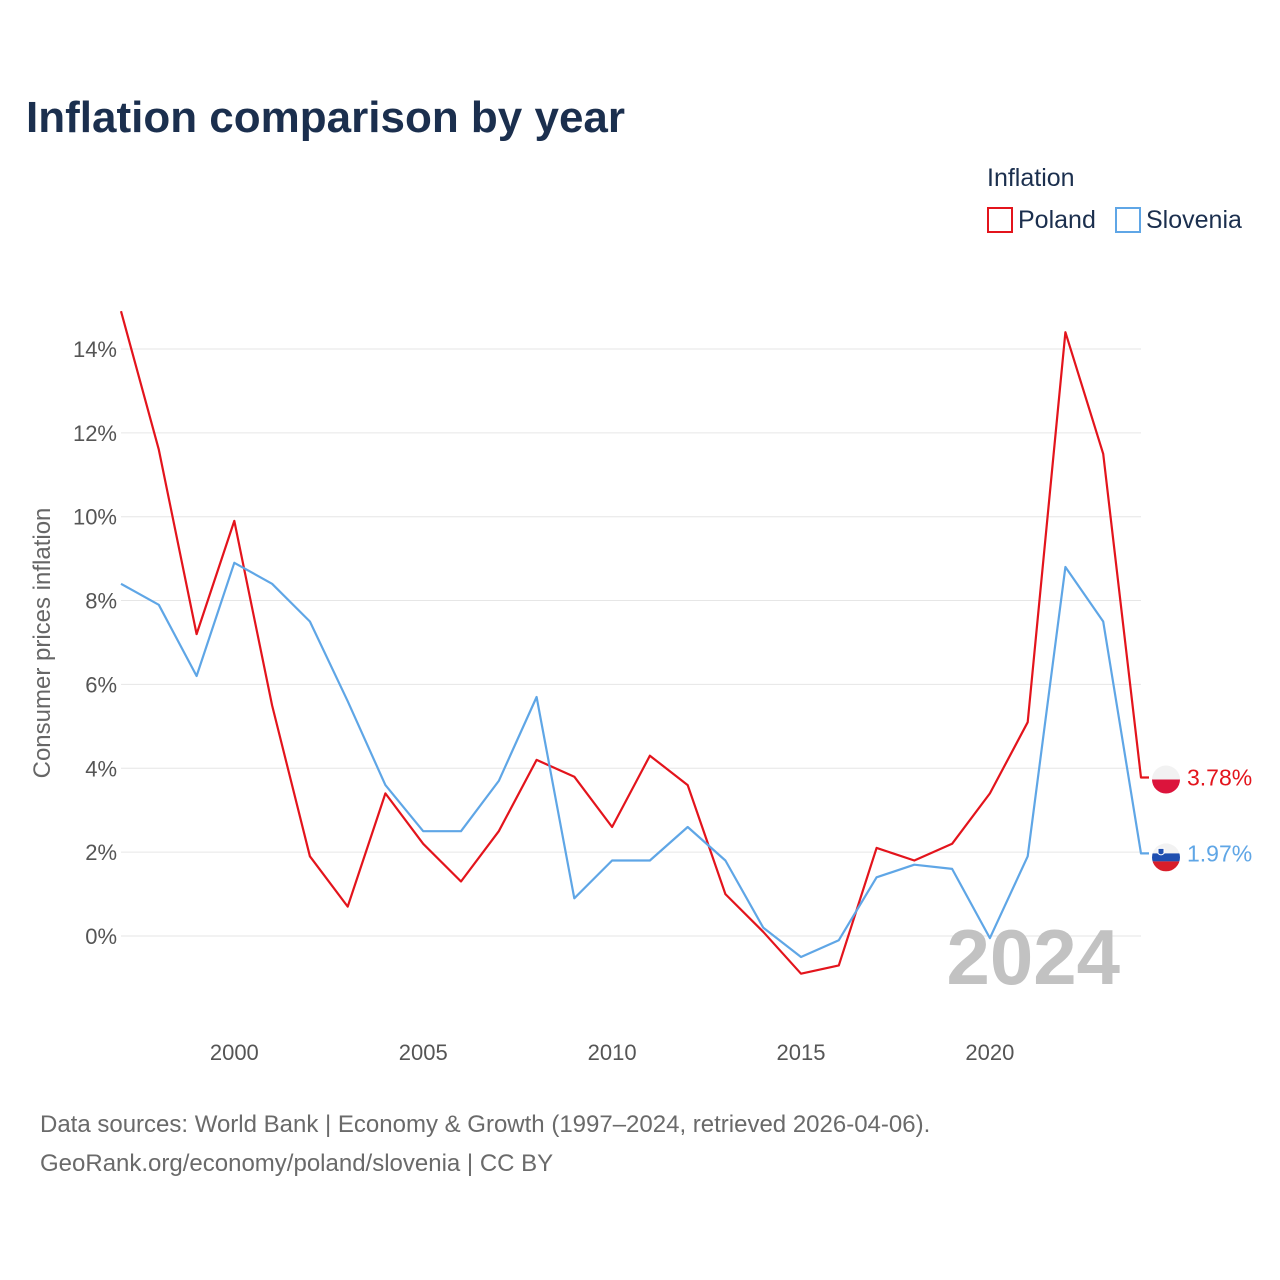 The width and height of the screenshot is (1280, 1280). Describe the element at coordinates (1033, 957) in the screenshot. I see `year-watermark: 2024` at that location.